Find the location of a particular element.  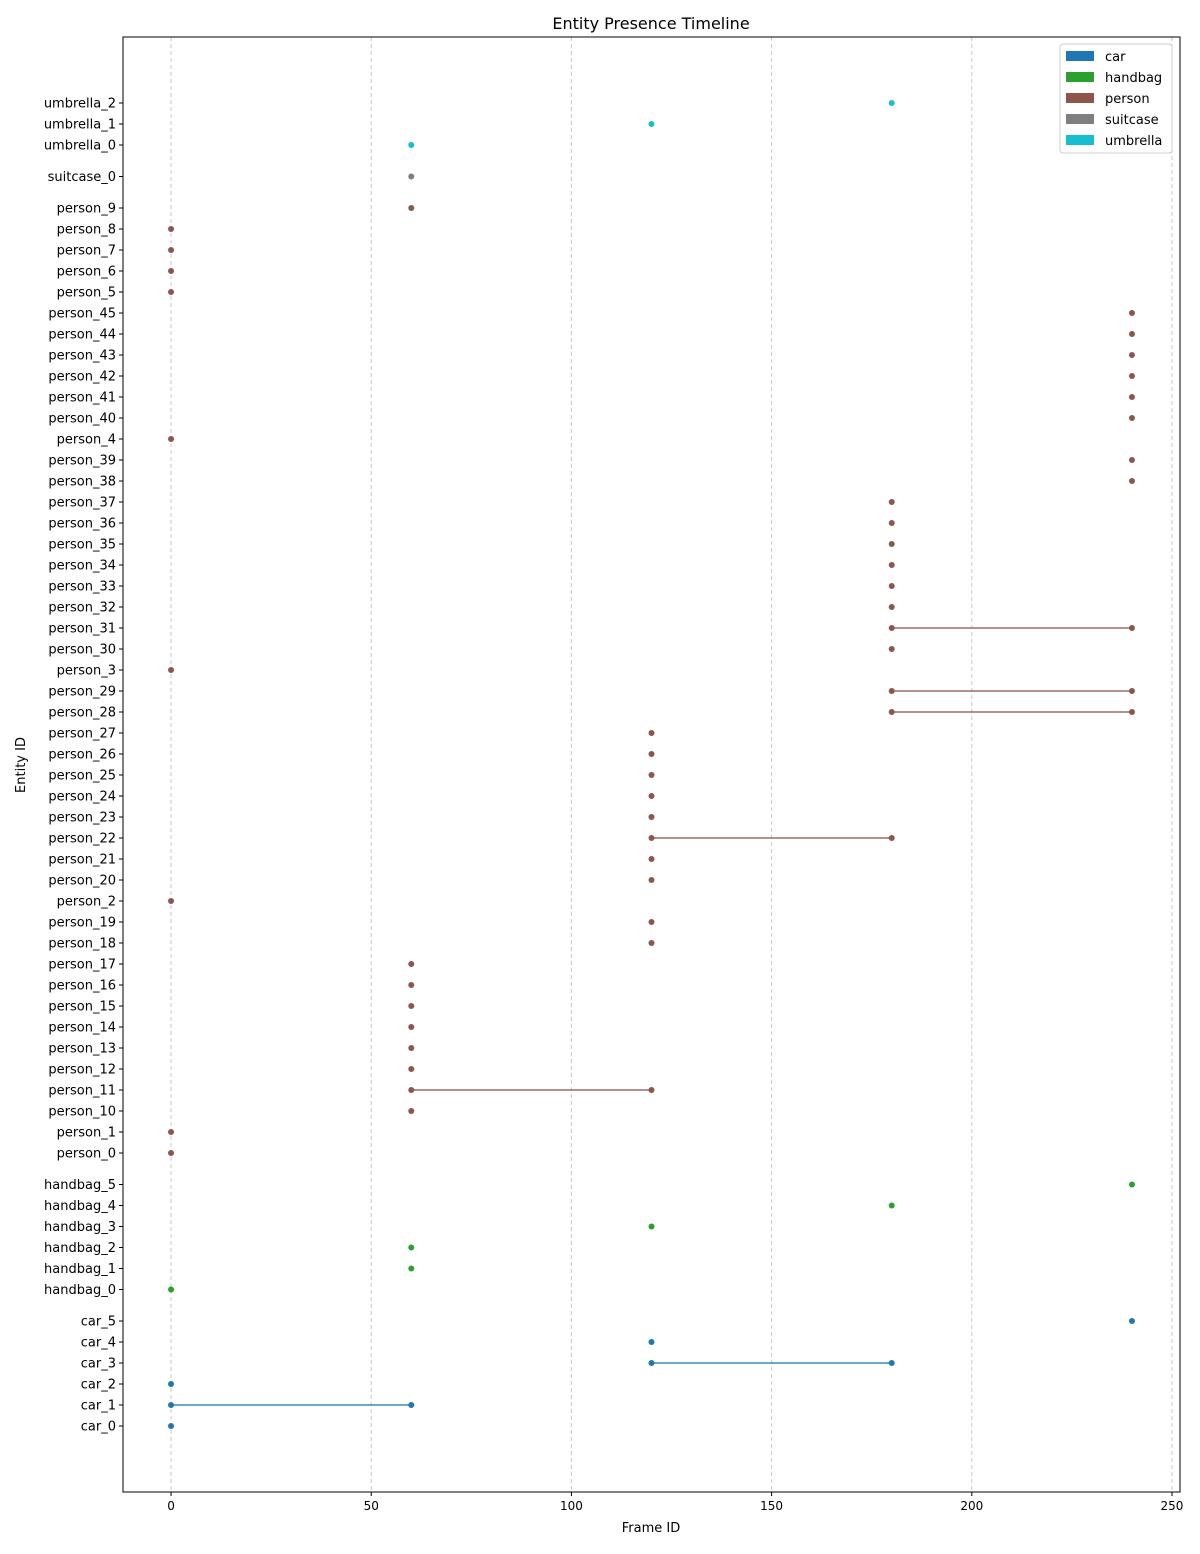

y-tick-label: person_25 is located at coordinates (82, 776).